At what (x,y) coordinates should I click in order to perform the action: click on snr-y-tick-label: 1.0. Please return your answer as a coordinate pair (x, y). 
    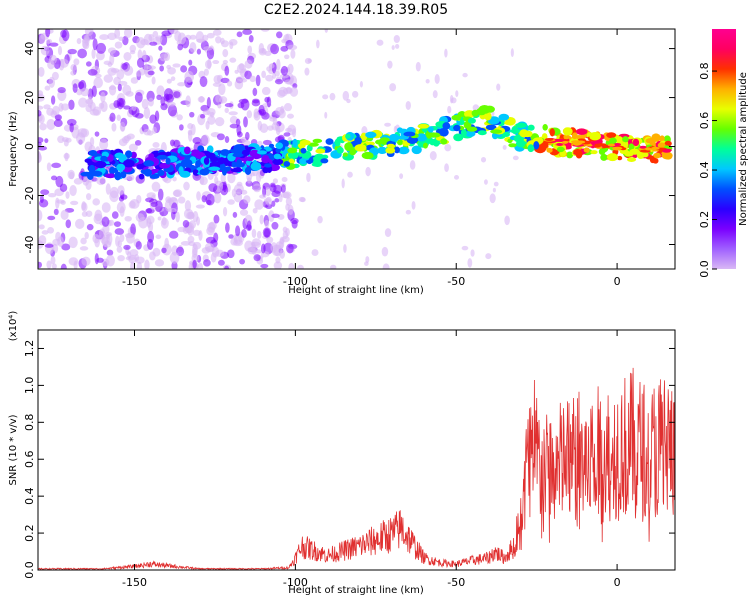
    Looking at the image, I should click on (29, 386).